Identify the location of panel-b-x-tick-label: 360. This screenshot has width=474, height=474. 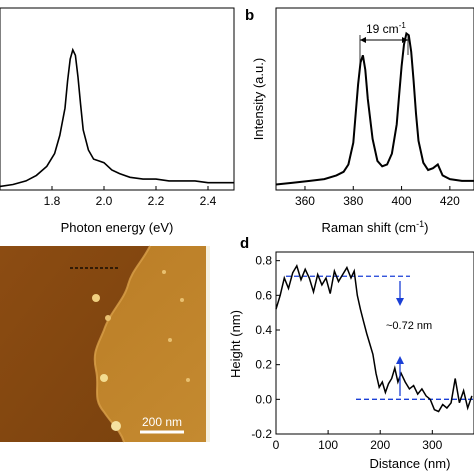
(305, 201).